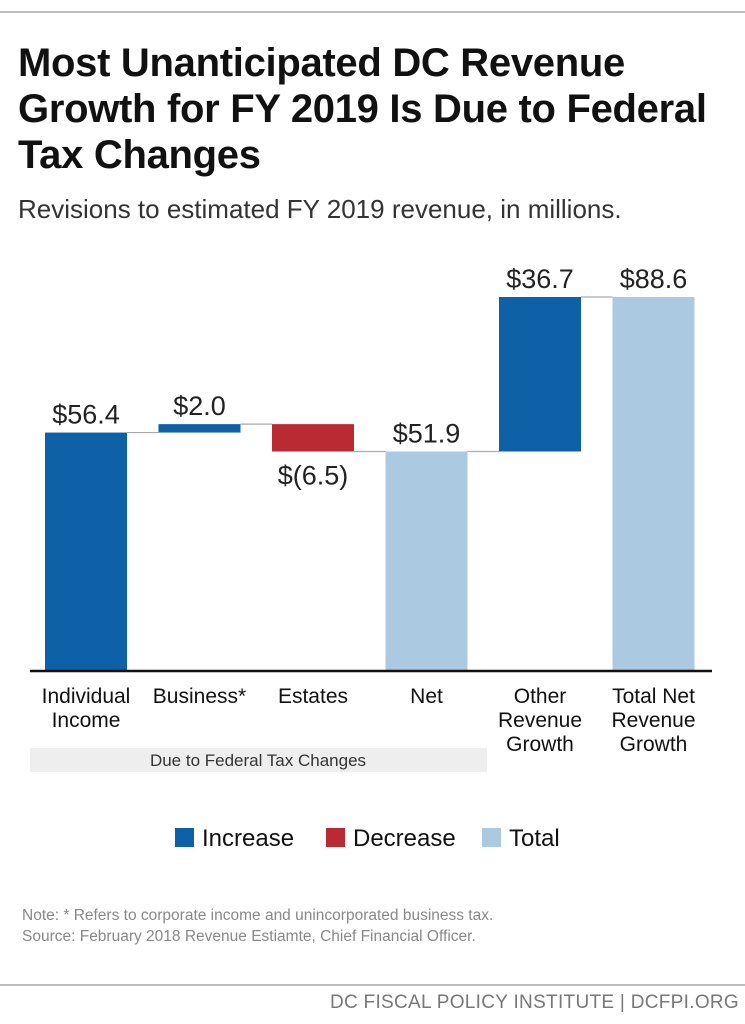 This screenshot has height=1024, width=745. Describe the element at coordinates (199, 696) in the screenshot. I see `x-tick-label: Business*` at that location.